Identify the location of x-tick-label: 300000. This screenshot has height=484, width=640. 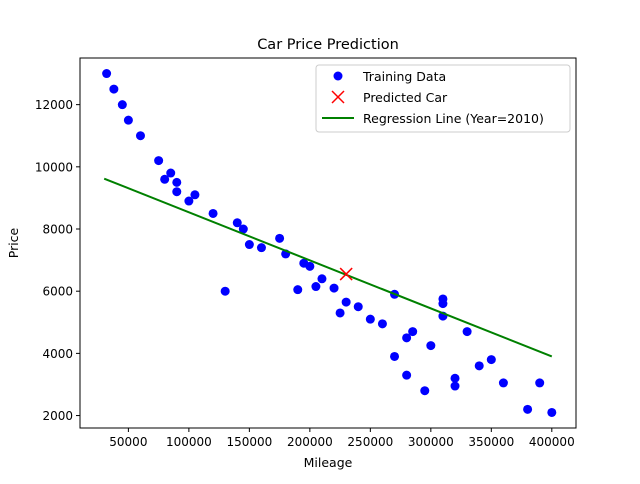
(431, 442).